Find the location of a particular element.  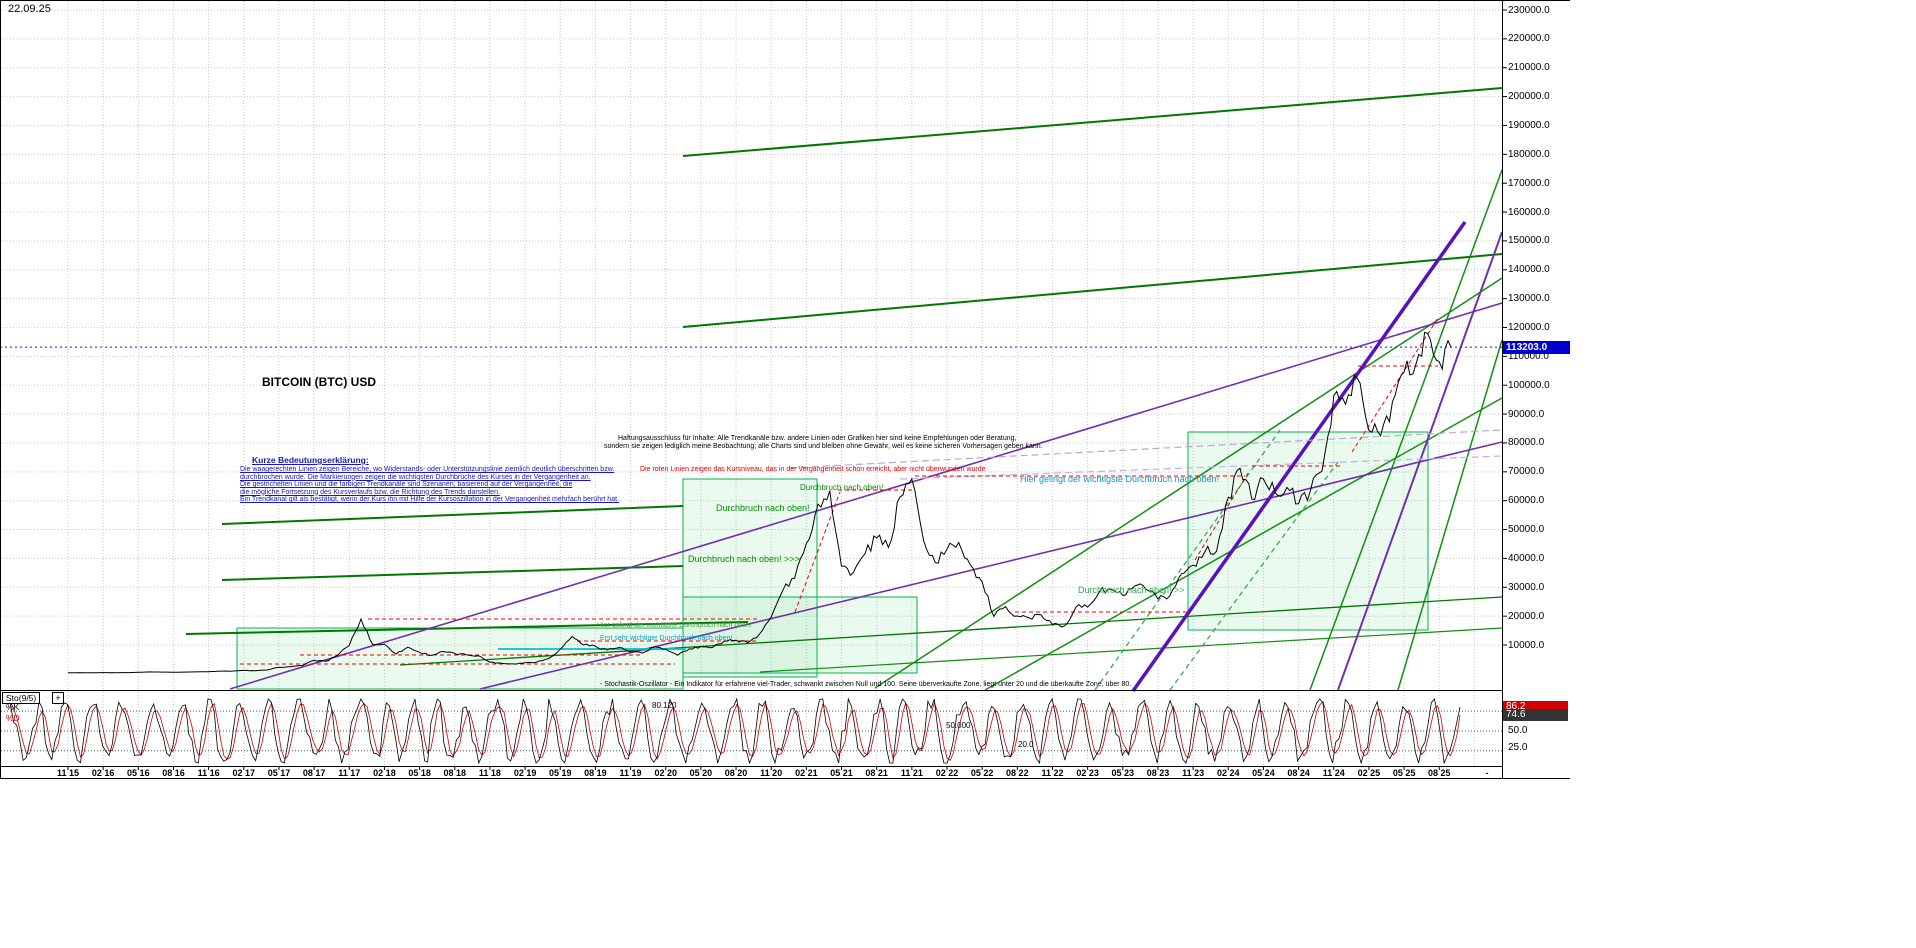

oscillator-axis-tag: 50.0 is located at coordinates (1518, 730).